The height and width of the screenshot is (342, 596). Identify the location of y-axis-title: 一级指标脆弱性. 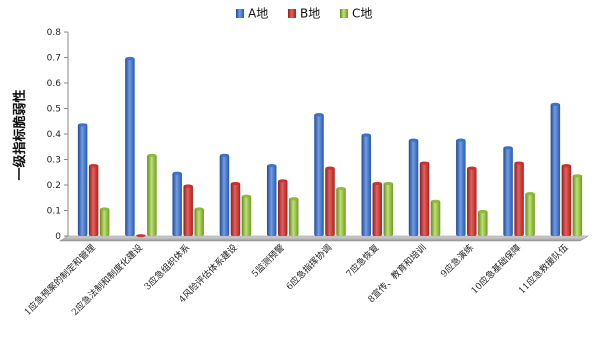
(20, 134).